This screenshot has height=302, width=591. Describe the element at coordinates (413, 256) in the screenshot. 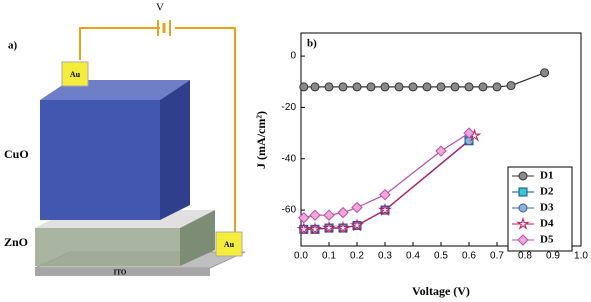

I see `x-tick-label: 0.4` at that location.